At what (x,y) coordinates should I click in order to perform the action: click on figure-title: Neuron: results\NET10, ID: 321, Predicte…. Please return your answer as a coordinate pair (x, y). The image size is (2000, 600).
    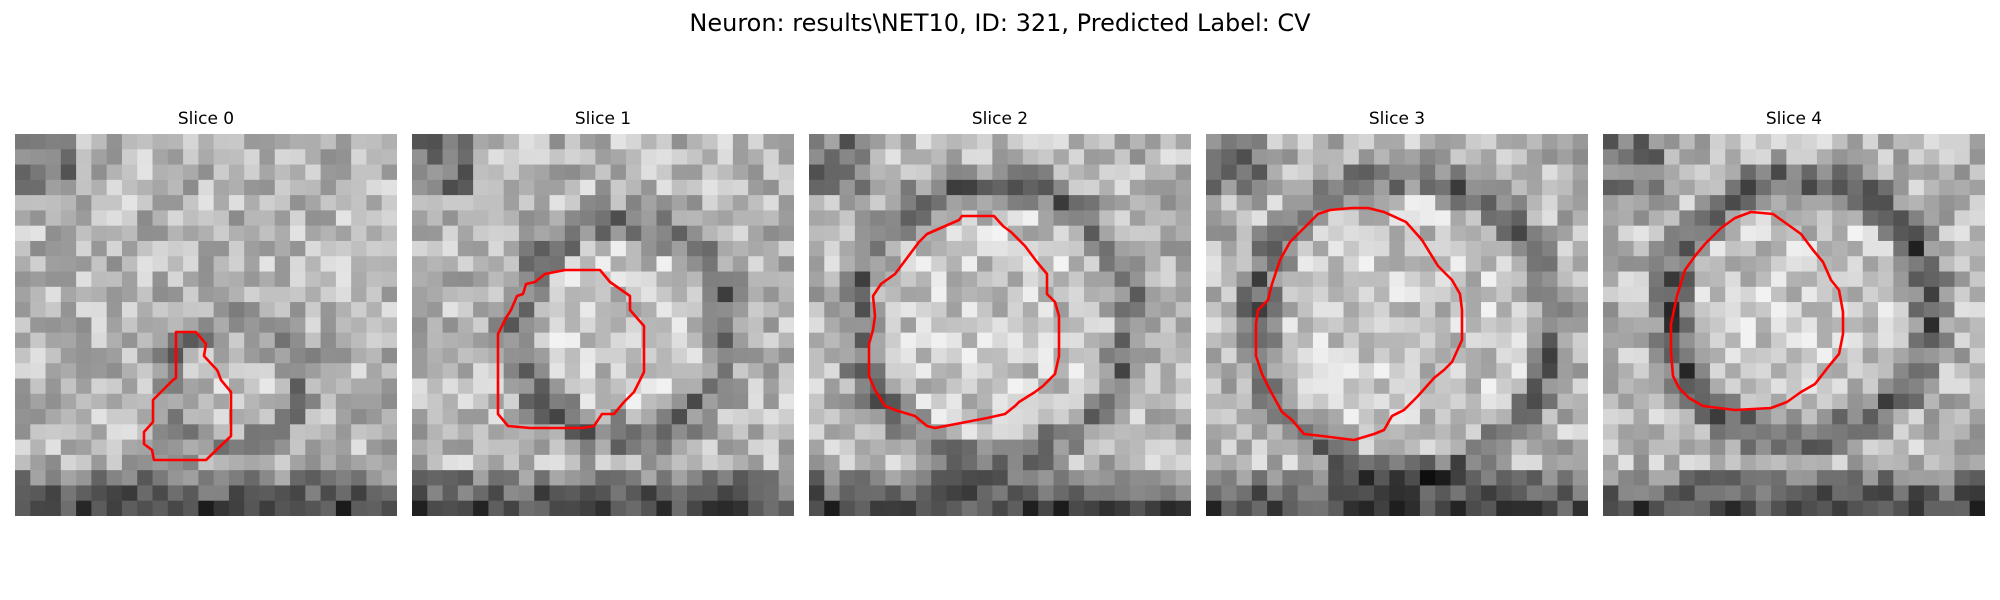
    Looking at the image, I should click on (1000, 23).